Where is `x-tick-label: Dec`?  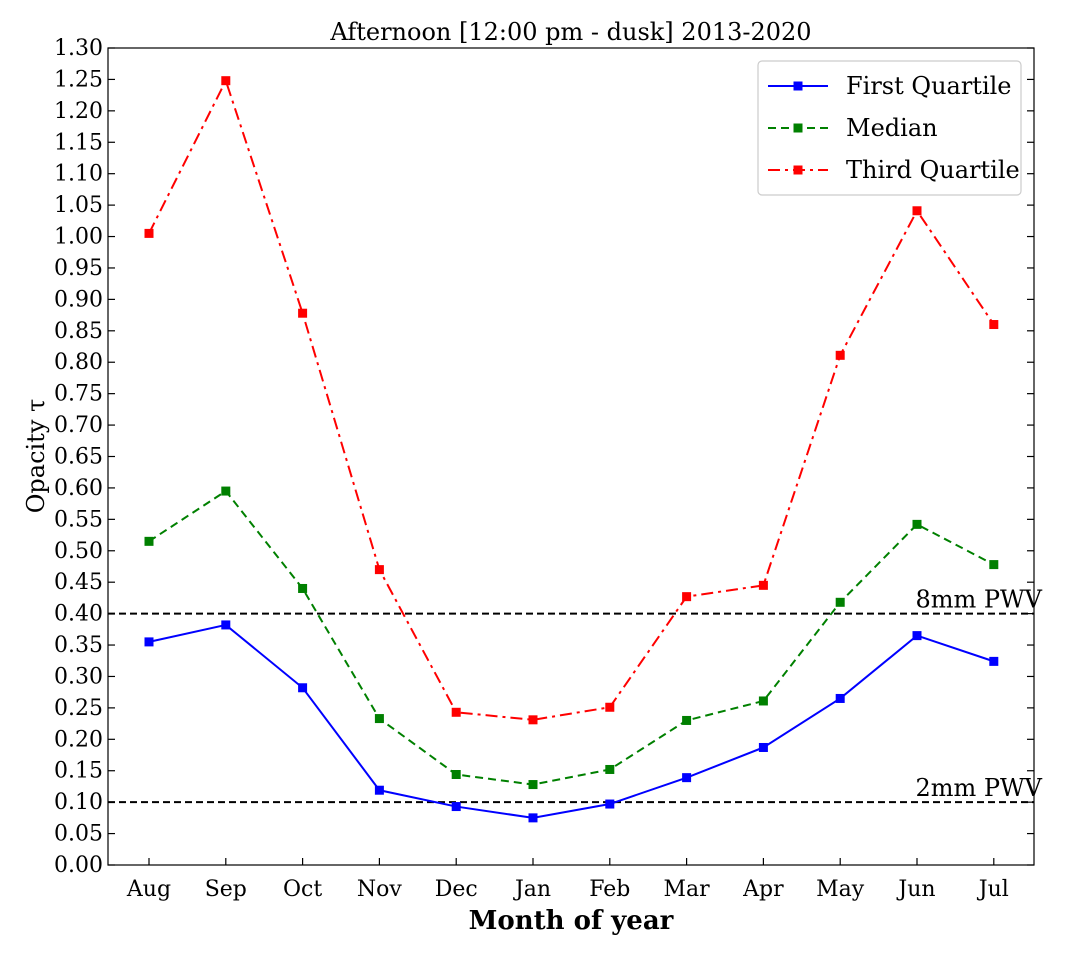
x-tick-label: Dec is located at coordinates (456, 889).